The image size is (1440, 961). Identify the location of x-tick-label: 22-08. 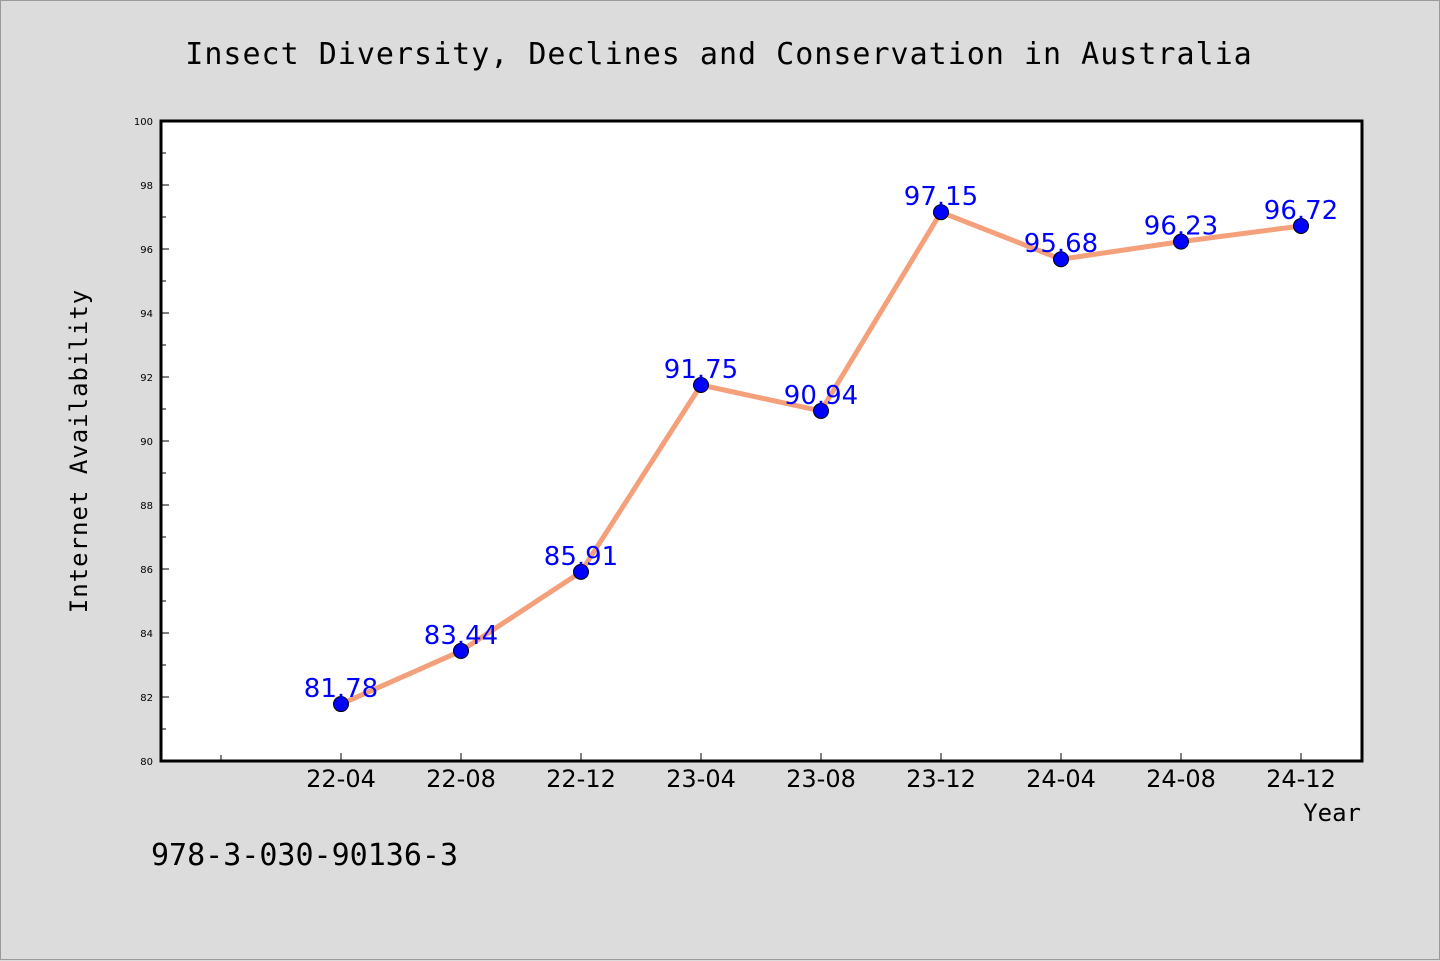
(461, 779).